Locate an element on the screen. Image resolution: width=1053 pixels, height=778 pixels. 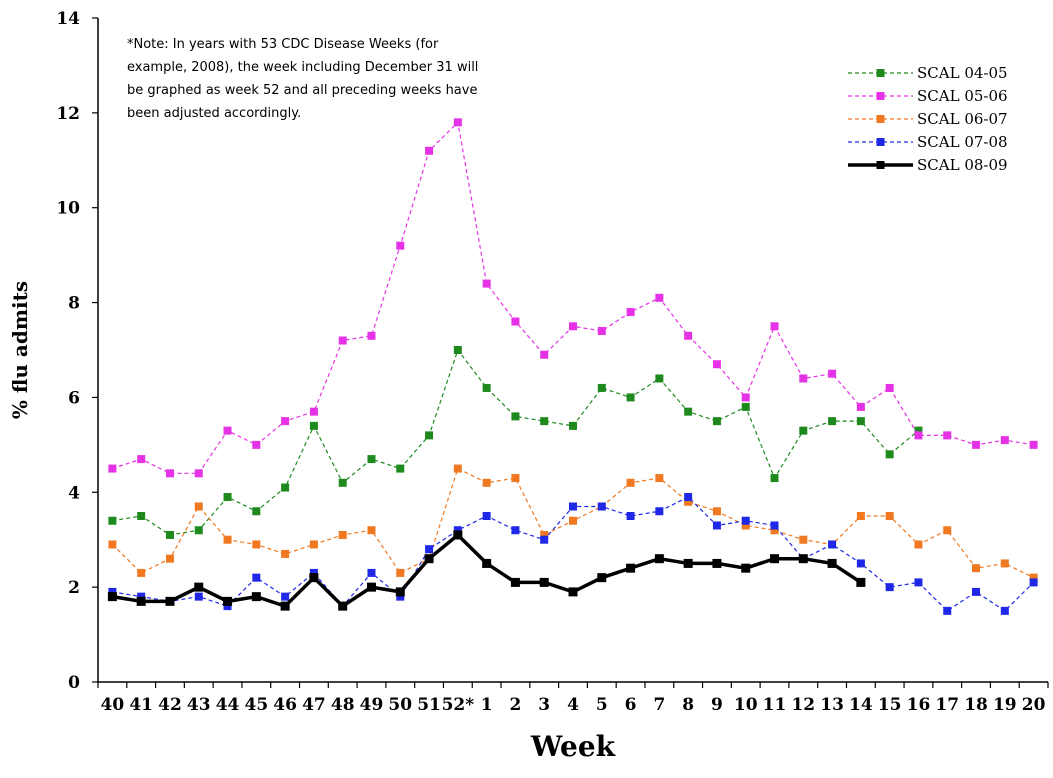
x-tick-label: 40 is located at coordinates (113, 705).